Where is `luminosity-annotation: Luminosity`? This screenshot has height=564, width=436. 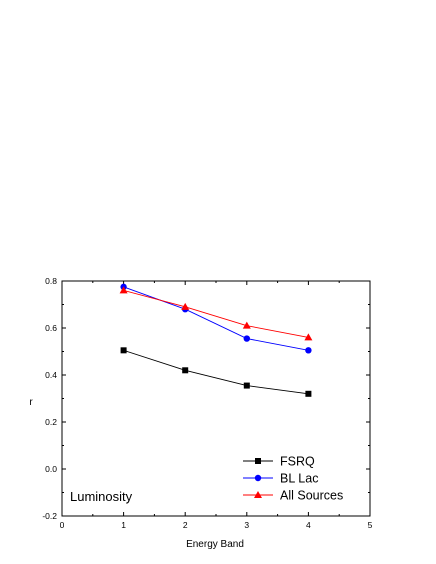 luminosity-annotation: Luminosity is located at coordinates (101, 496).